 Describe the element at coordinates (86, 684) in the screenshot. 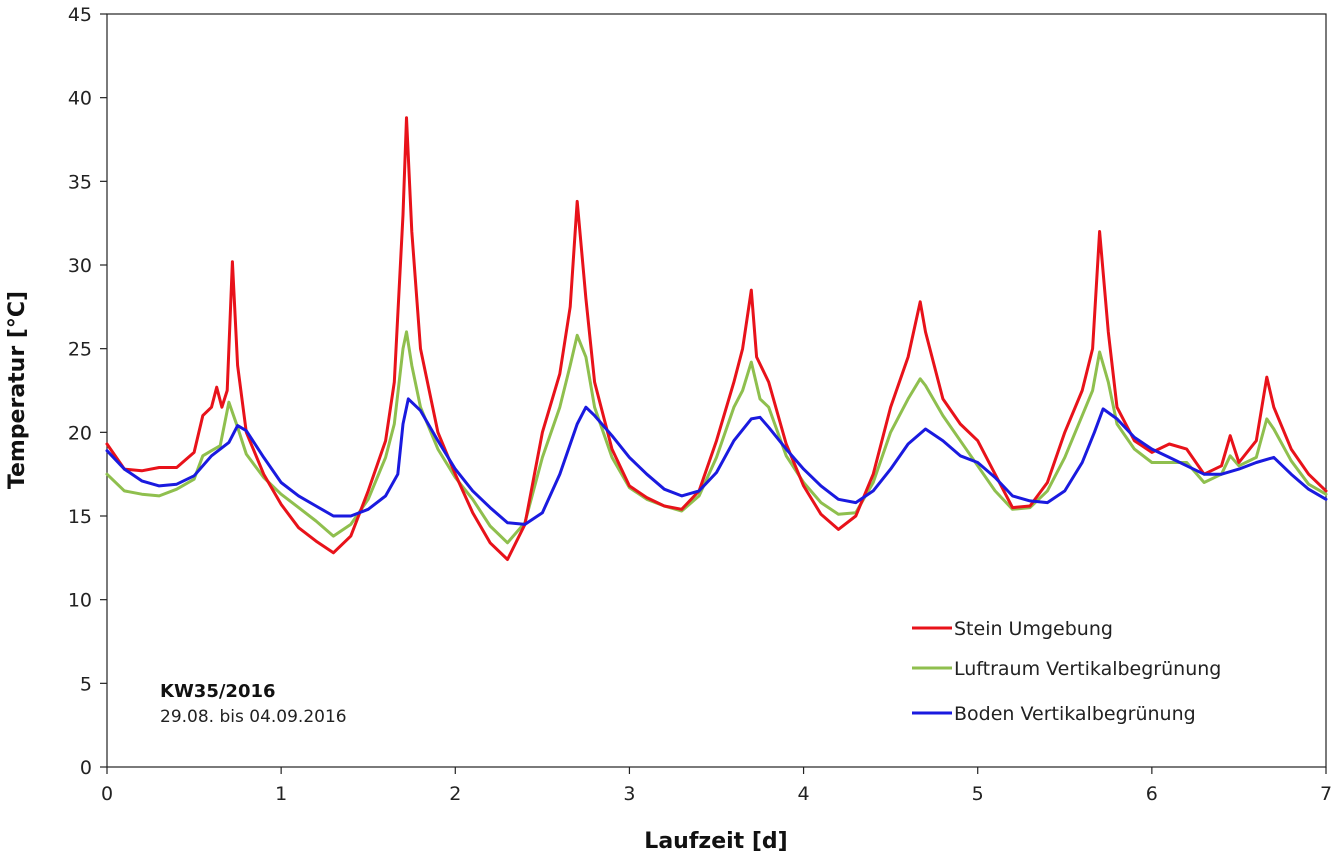

I see `y-tick-label-5: 5` at that location.